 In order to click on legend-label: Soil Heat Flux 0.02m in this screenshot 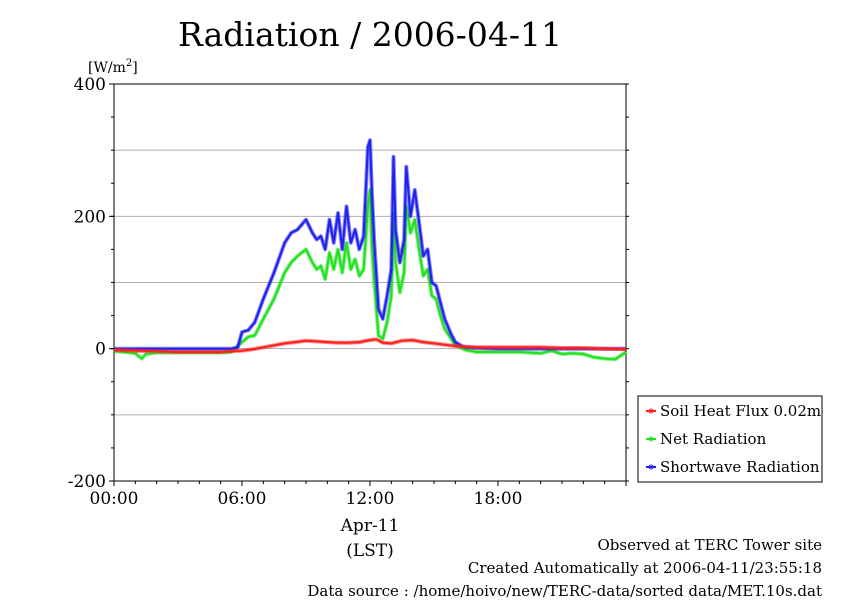, I will do `click(740, 411)`.